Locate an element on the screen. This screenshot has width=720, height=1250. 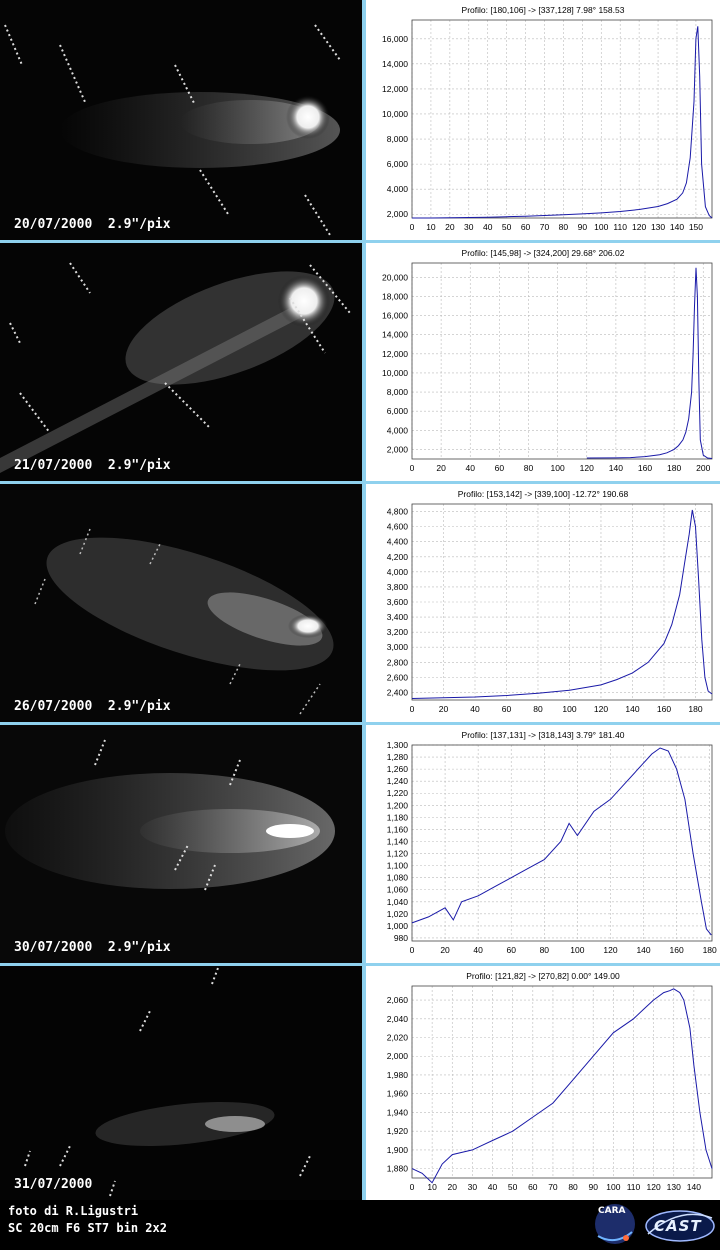
y-tick-label: 2,800 is located at coordinates (398, 662).